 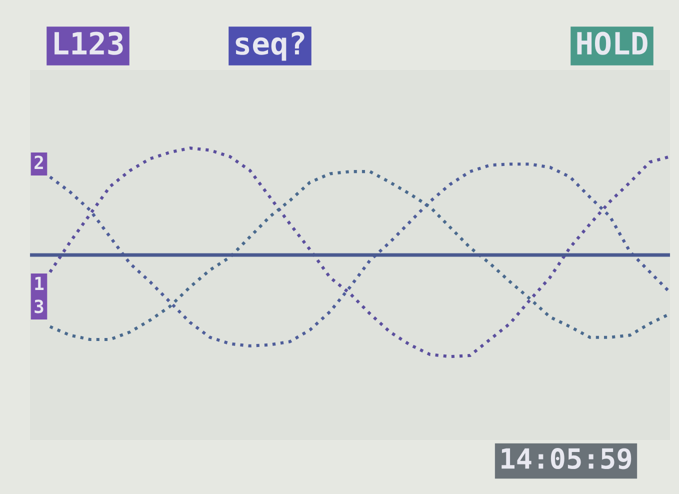 I want to click on text: L123, so click(x=88, y=43).